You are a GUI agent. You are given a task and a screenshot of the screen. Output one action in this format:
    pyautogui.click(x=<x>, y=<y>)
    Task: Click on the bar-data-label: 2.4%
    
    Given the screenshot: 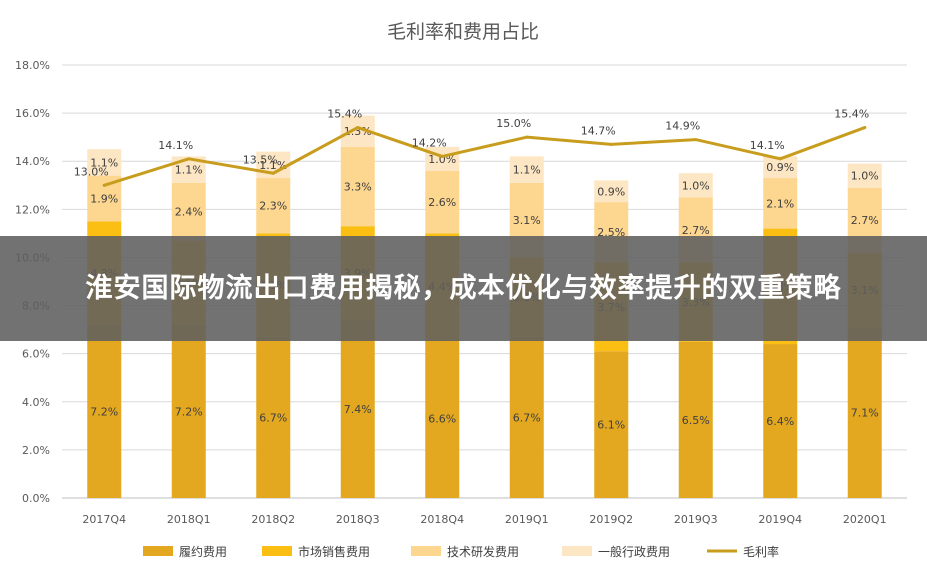 What is the action you would take?
    pyautogui.click(x=189, y=212)
    